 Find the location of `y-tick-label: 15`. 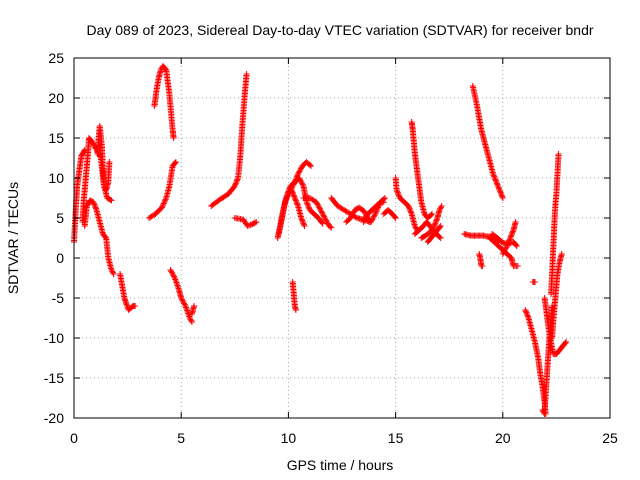

y-tick-label: 15 is located at coordinates (56, 138).